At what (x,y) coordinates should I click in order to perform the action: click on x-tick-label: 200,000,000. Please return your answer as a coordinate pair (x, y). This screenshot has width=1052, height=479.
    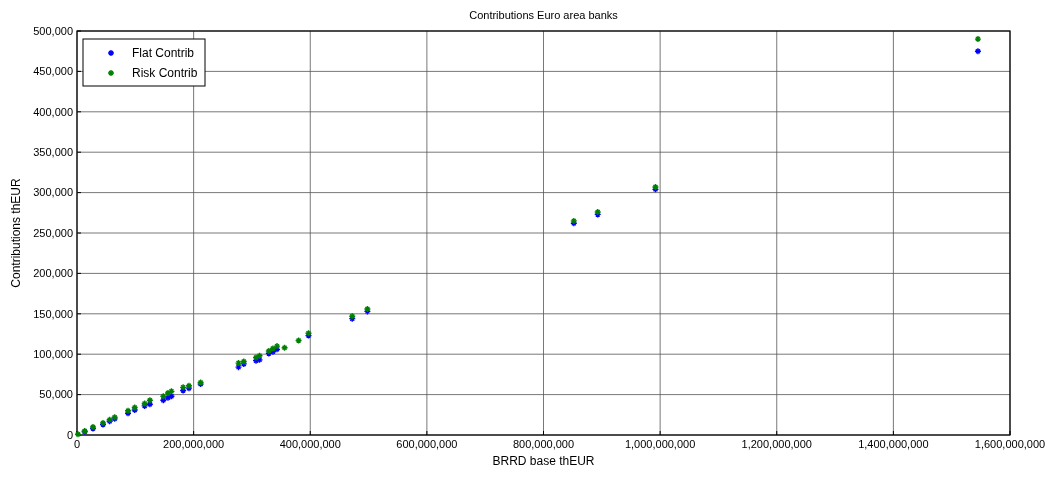
    Looking at the image, I should click on (194, 444).